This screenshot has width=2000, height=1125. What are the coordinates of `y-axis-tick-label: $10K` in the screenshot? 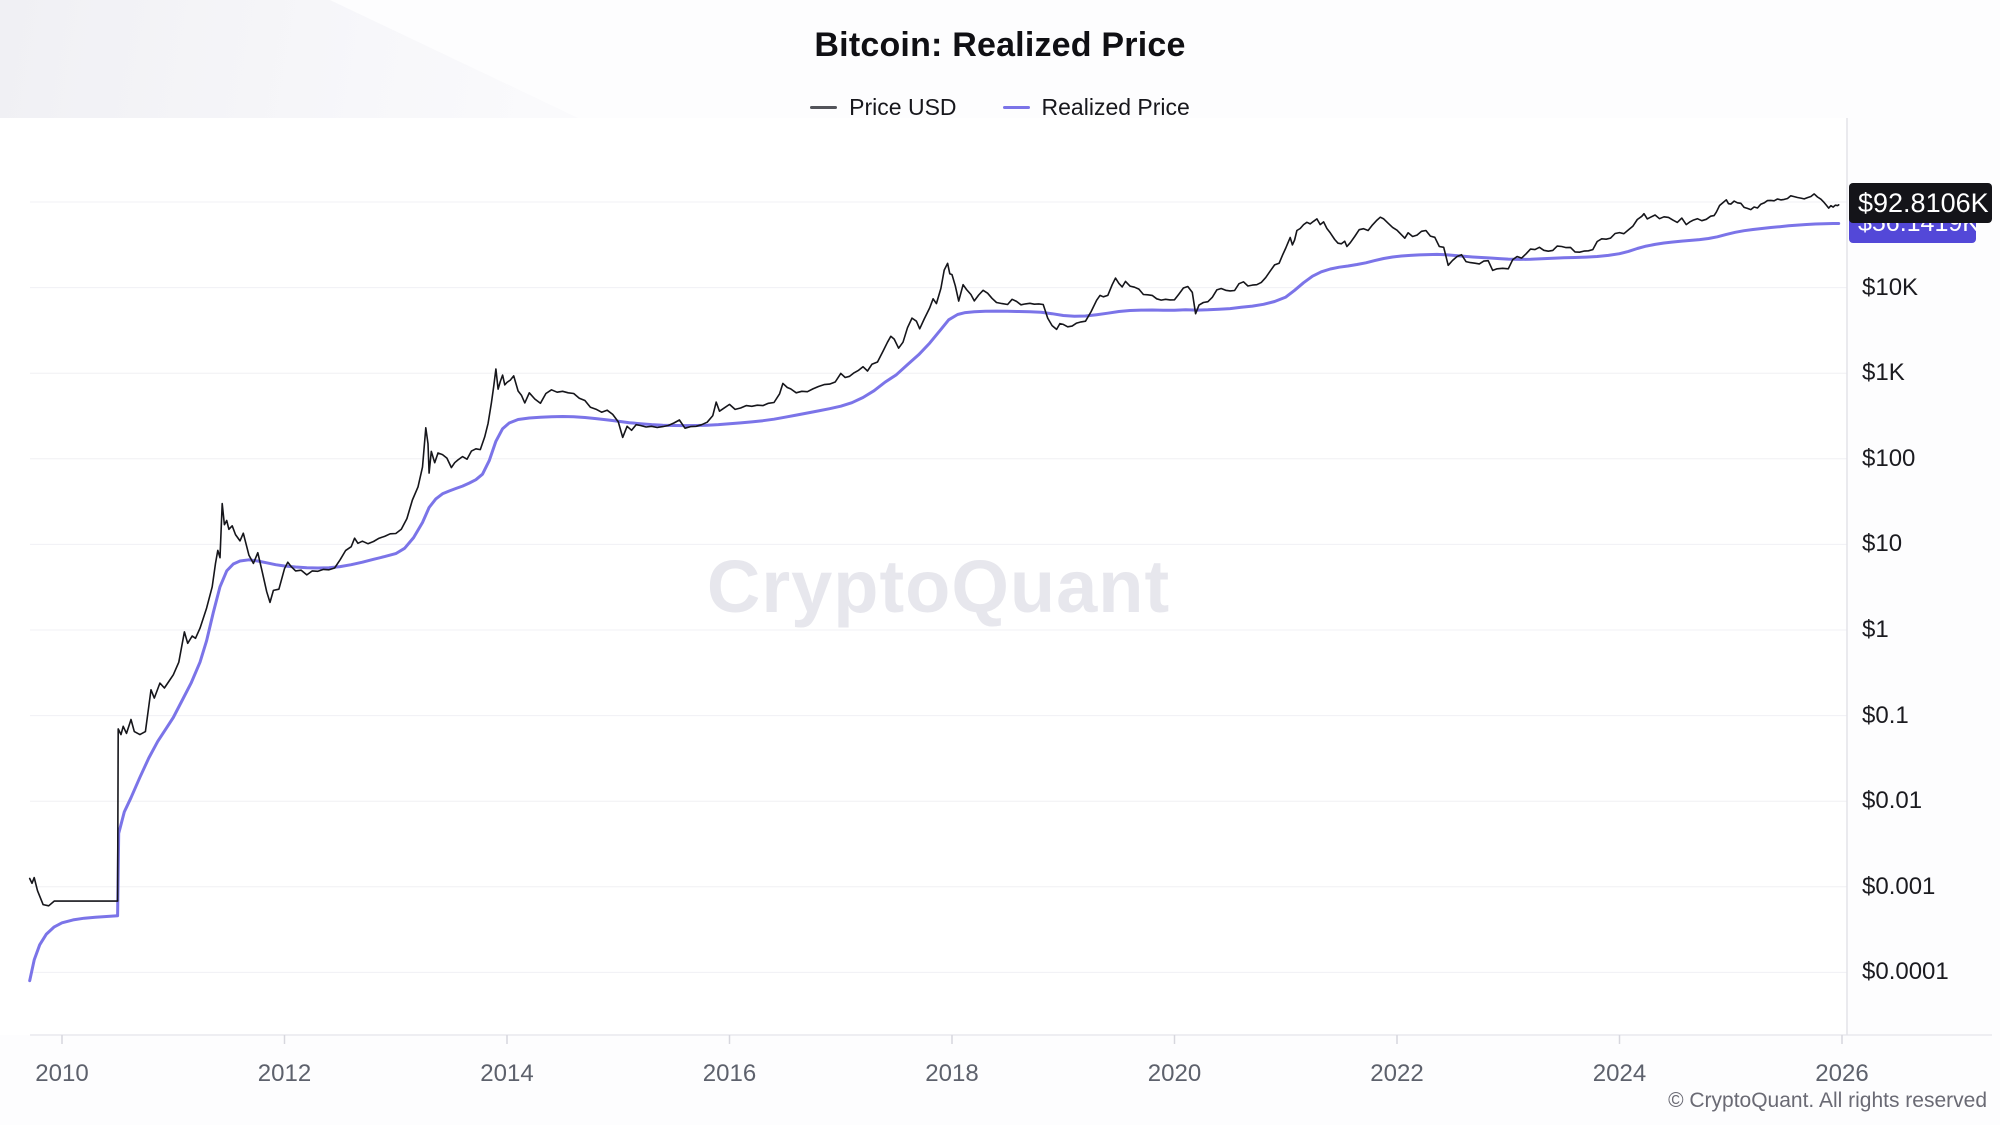 It's located at (1890, 287).